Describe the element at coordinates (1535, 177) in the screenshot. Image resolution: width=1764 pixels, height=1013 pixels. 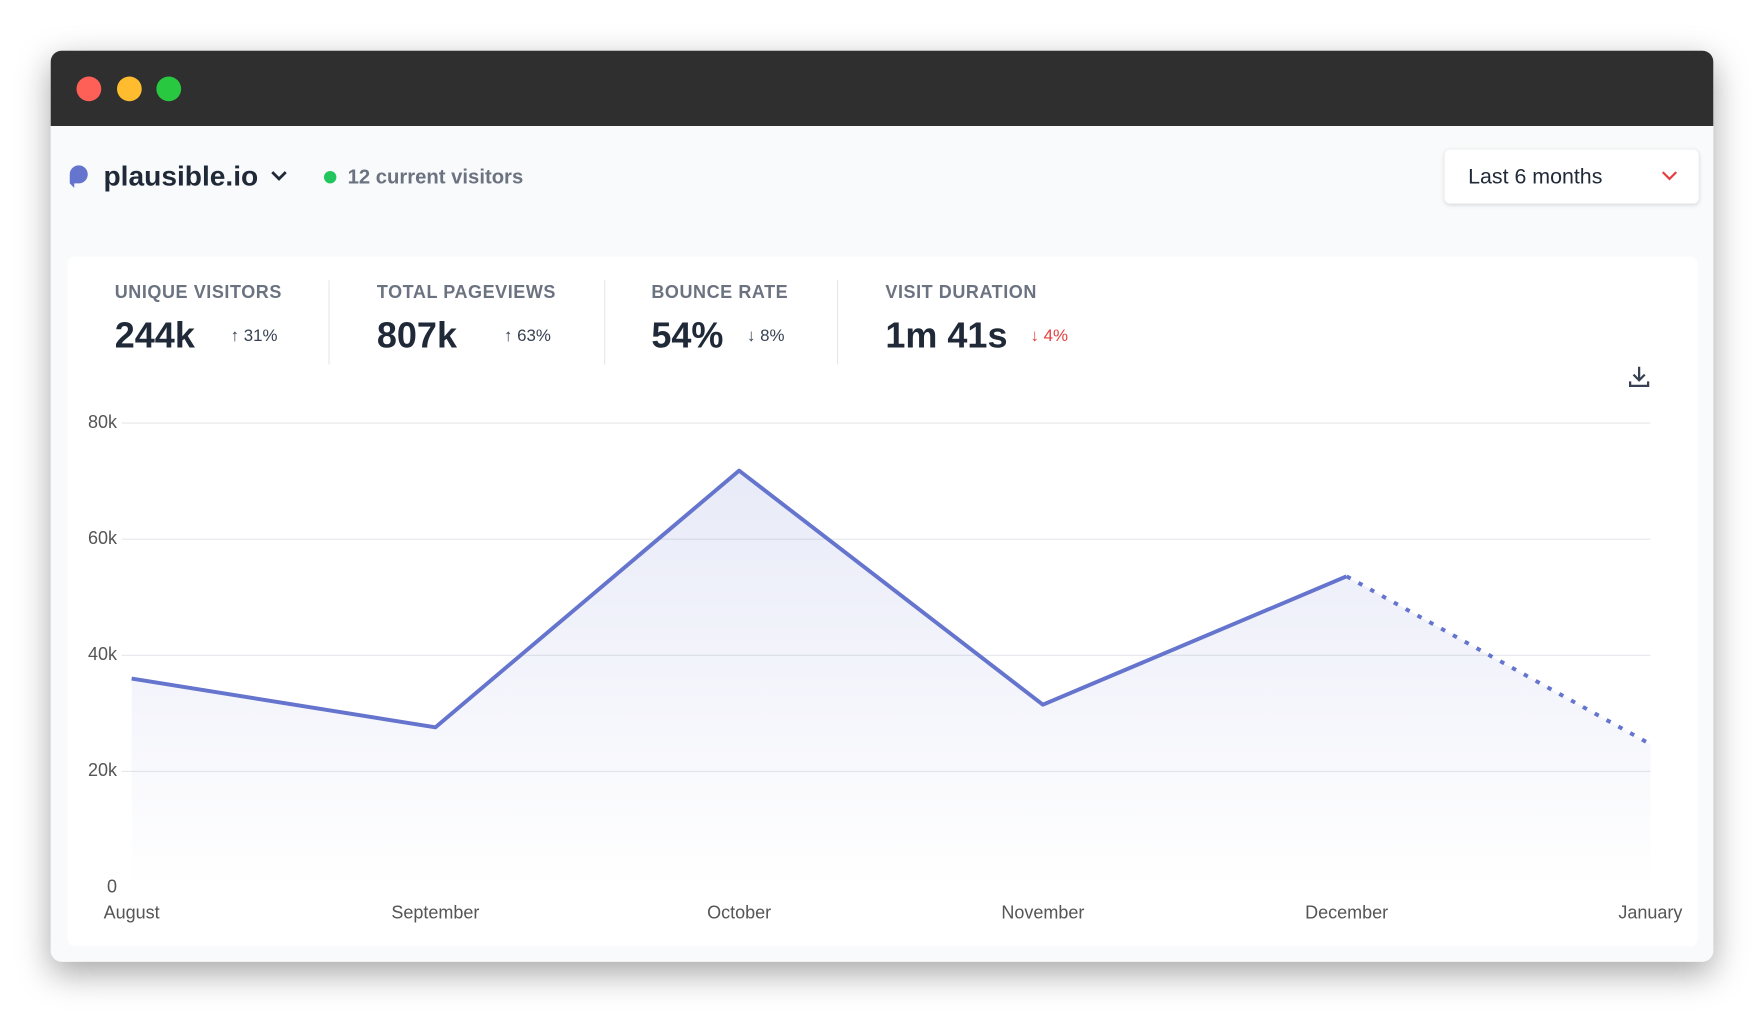
I see `period-label: Last 6 months` at that location.